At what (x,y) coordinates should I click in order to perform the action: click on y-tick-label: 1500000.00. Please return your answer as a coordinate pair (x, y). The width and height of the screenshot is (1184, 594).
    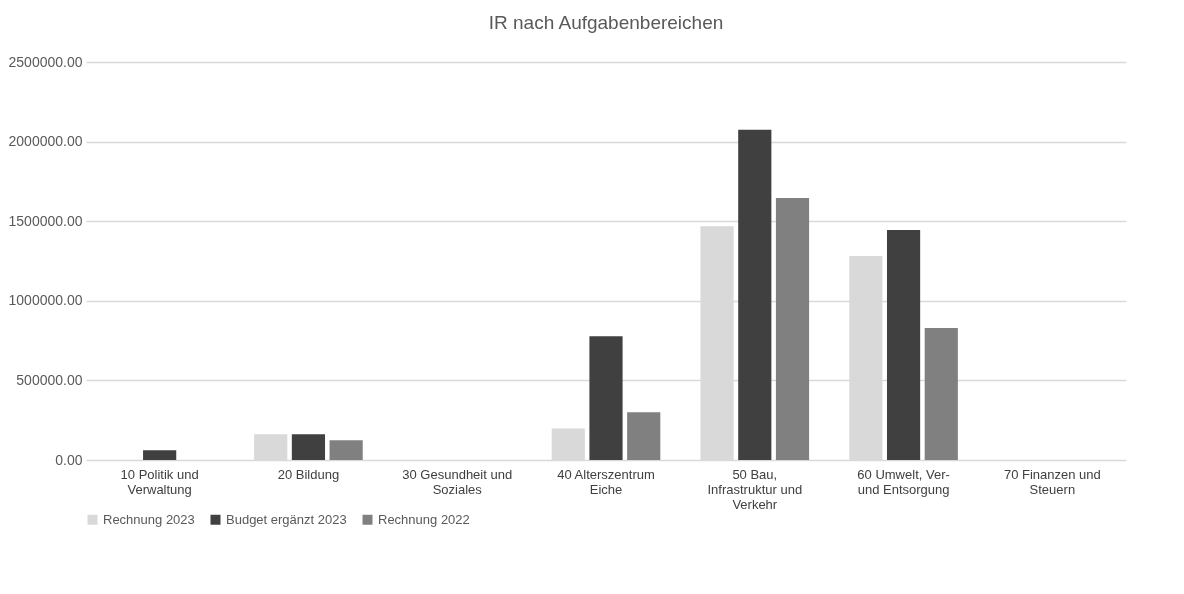
    Looking at the image, I should click on (45, 220).